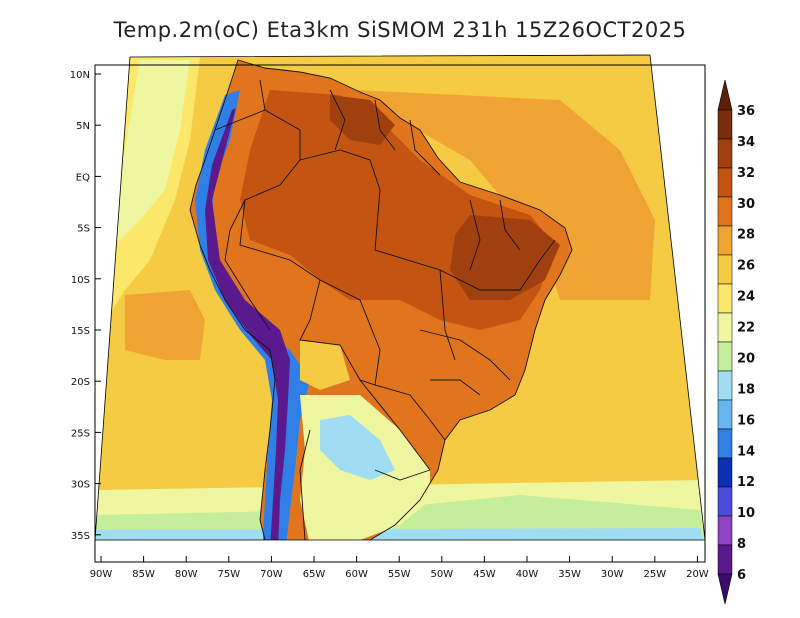 Image resolution: width=800 pixels, height=618 pixels. What do you see at coordinates (271, 574) in the screenshot?
I see `lon-tick-label: 70W` at bounding box center [271, 574].